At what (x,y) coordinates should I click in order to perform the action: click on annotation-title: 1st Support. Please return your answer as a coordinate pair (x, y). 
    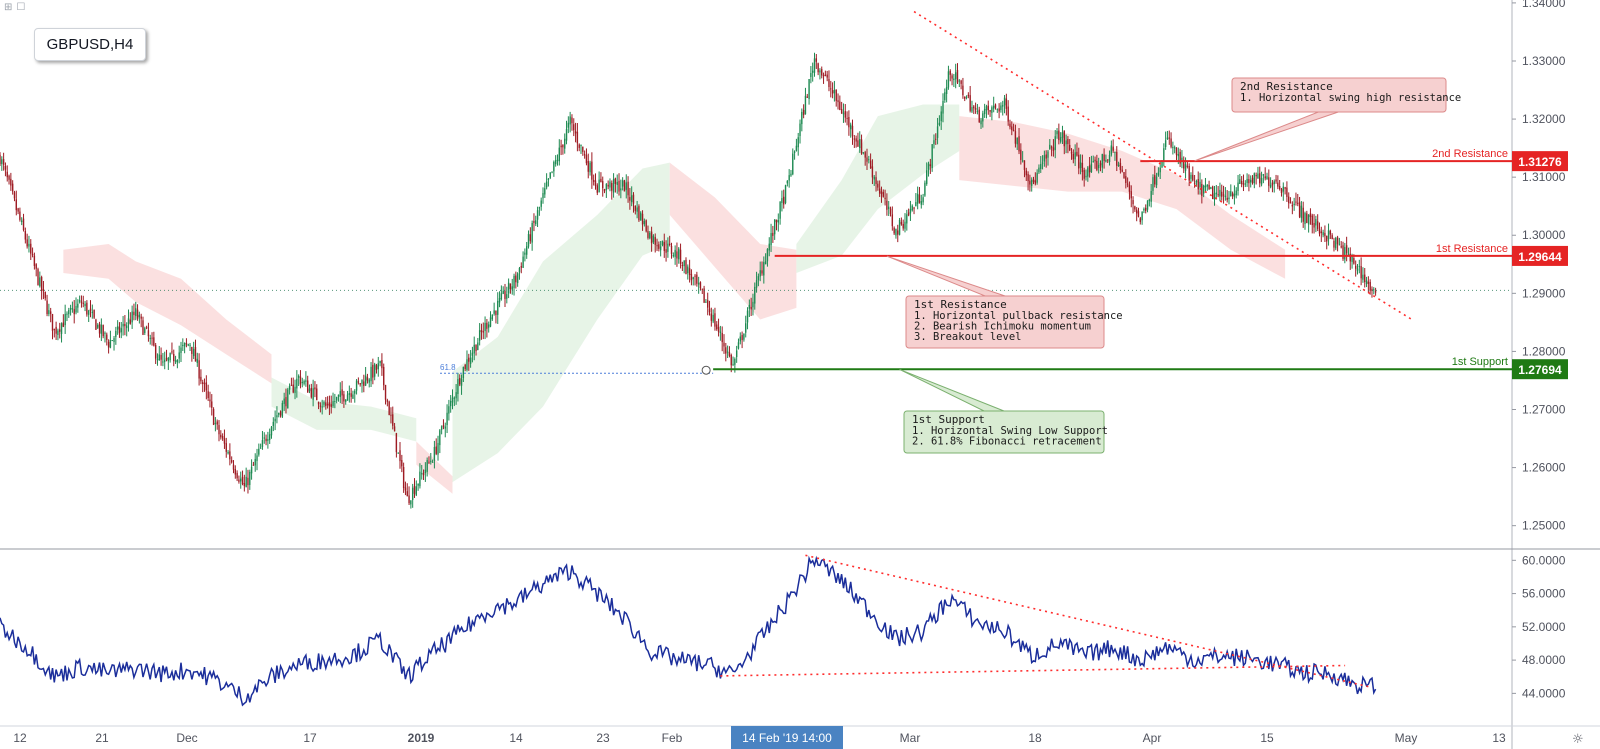
    Looking at the image, I should click on (948, 419).